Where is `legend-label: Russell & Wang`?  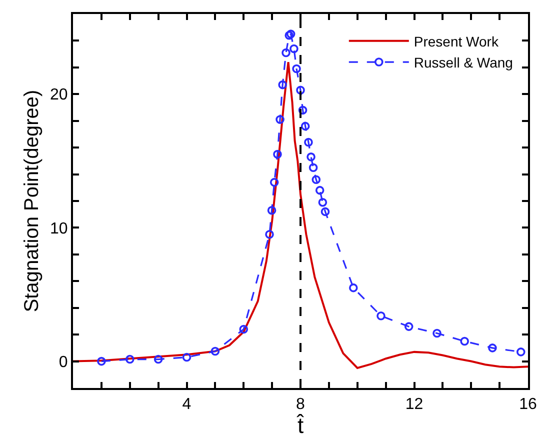
legend-label: Russell & Wang is located at coordinates (463, 62).